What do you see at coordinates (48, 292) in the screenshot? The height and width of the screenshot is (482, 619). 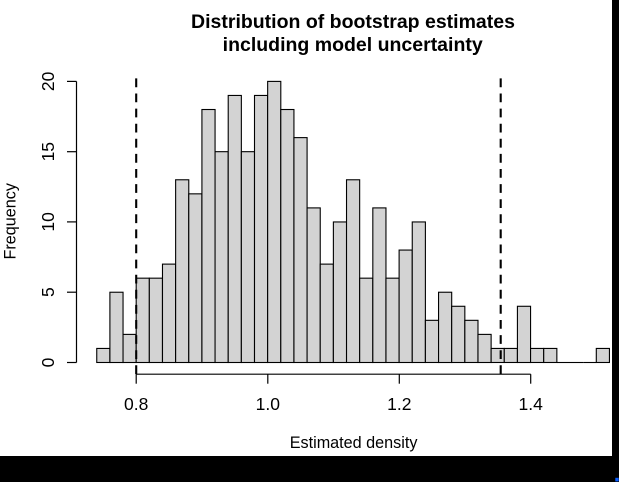 I see `svg-text: 5` at bounding box center [48, 292].